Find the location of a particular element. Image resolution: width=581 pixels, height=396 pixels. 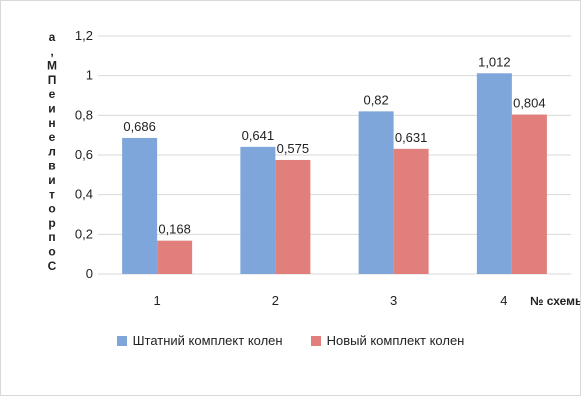

legend-label: Штатний комплект колен is located at coordinates (207, 340).